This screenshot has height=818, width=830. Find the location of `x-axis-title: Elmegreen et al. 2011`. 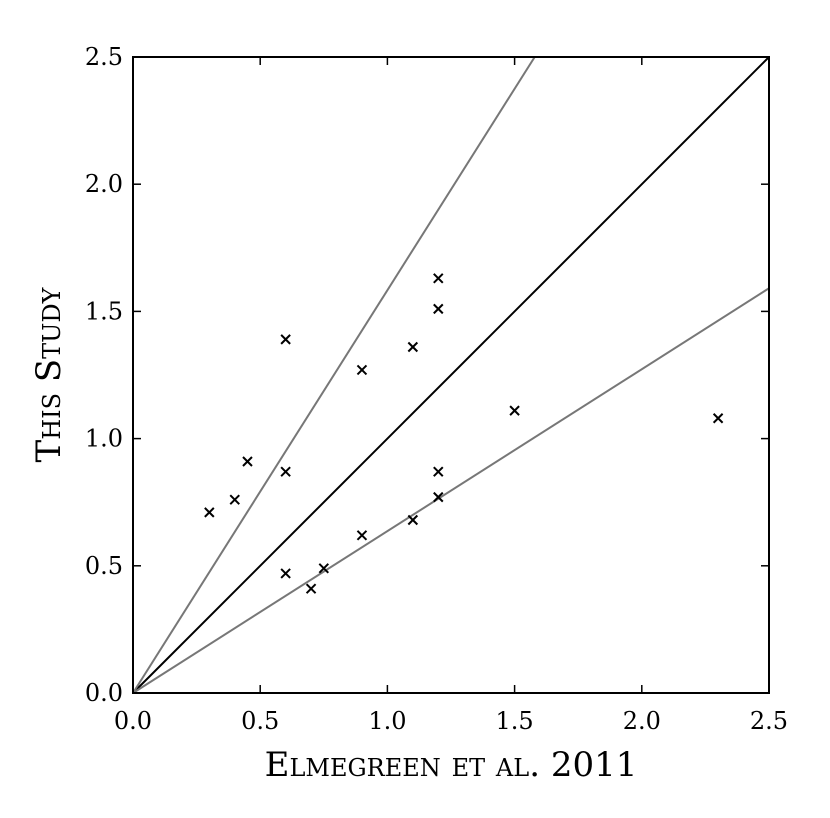

x-axis-title: Elmegreen et al. 2011 is located at coordinates (451, 765).